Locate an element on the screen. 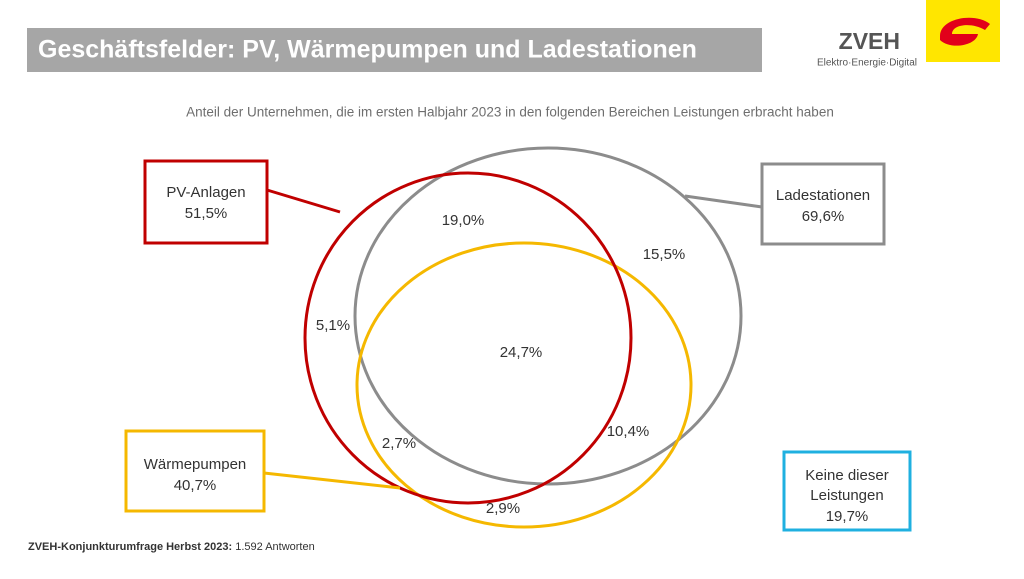 The height and width of the screenshot is (579, 1024). set-label: Ladestationen is located at coordinates (823, 195).